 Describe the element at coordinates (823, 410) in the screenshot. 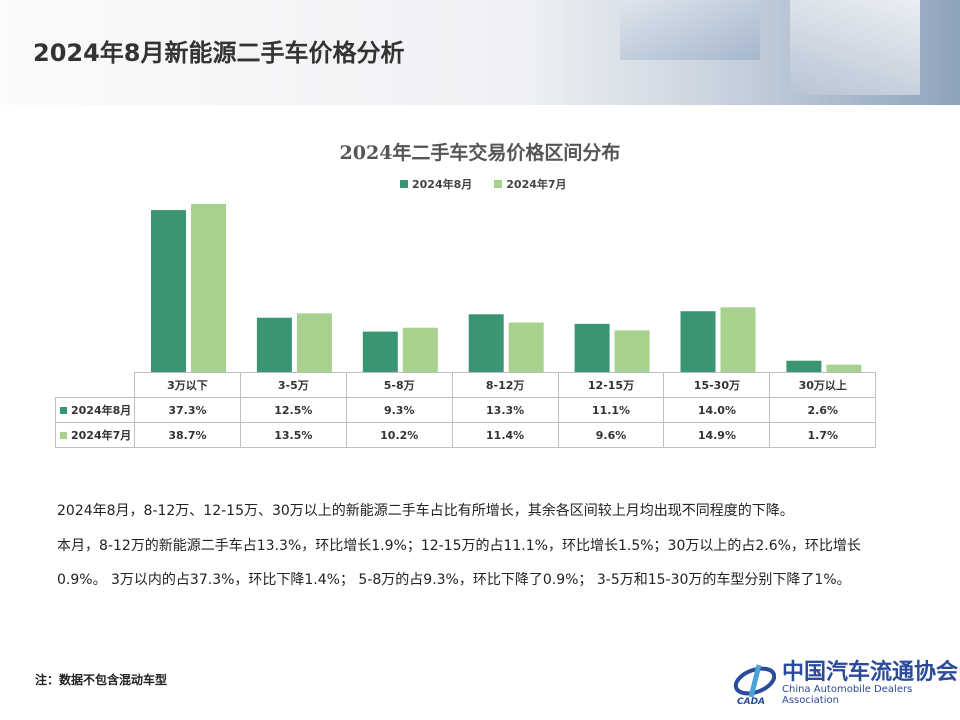

I see `data-label: 2.6%` at that location.